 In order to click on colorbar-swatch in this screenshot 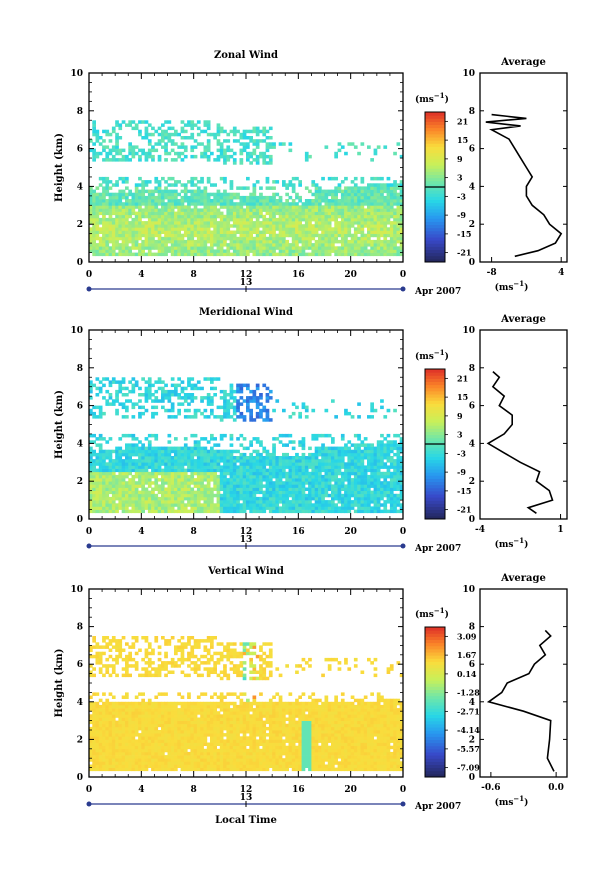, I will do `click(435, 139)`.